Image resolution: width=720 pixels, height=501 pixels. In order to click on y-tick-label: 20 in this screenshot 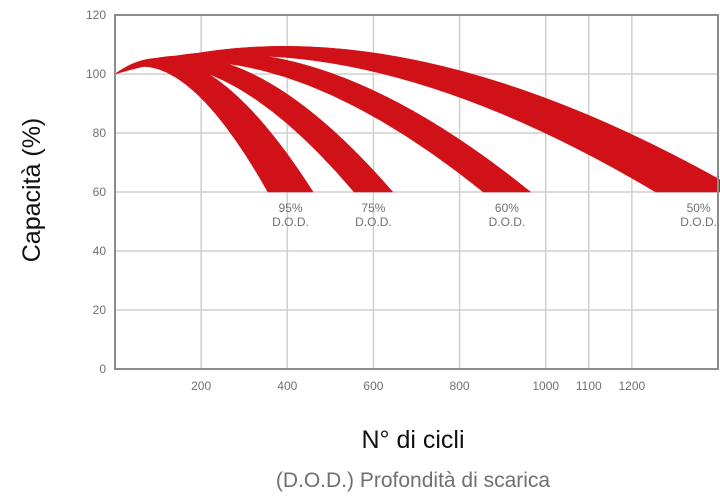, I will do `click(100, 310)`.